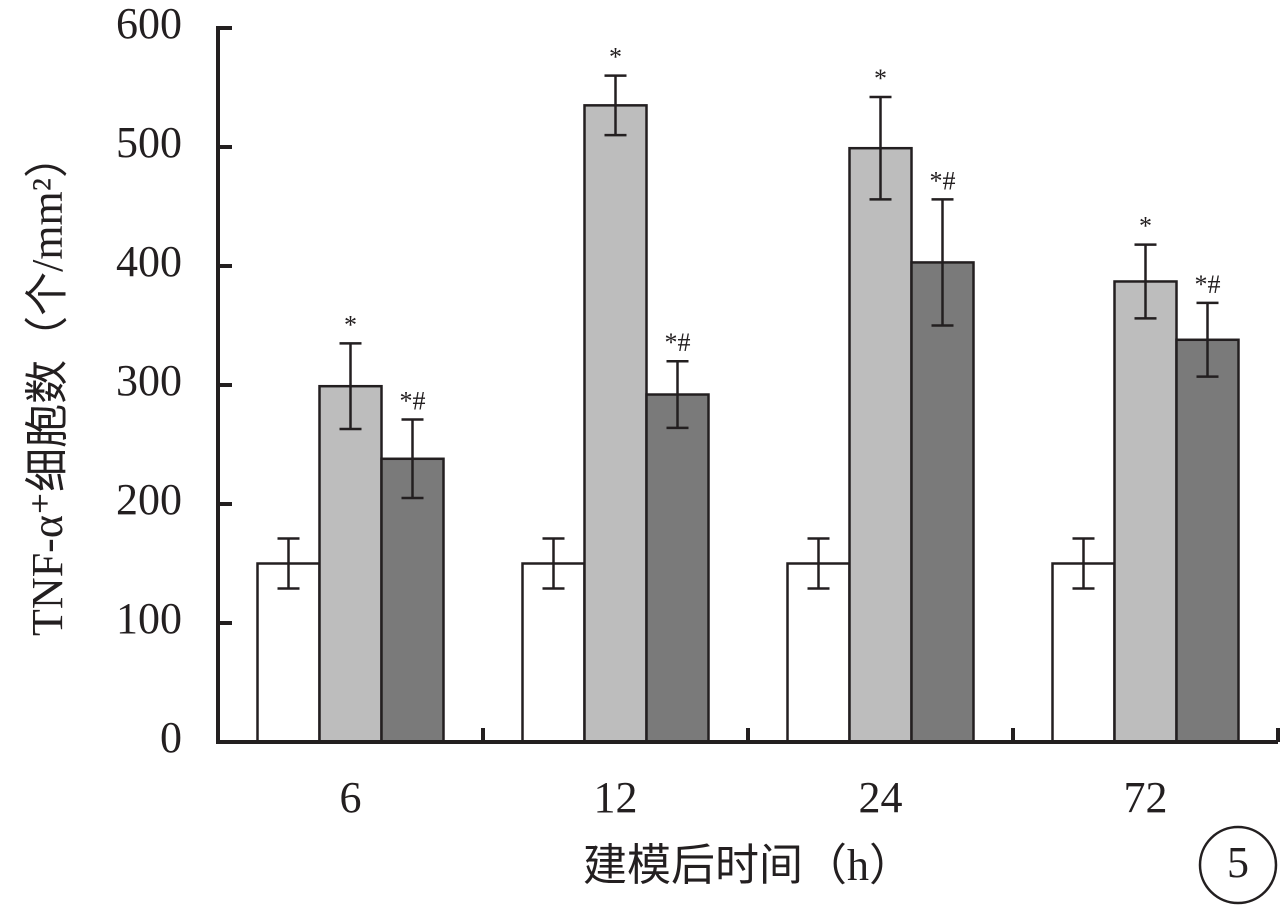  What do you see at coordinates (616, 797) in the screenshot?
I see `x-tick-label: 12` at bounding box center [616, 797].